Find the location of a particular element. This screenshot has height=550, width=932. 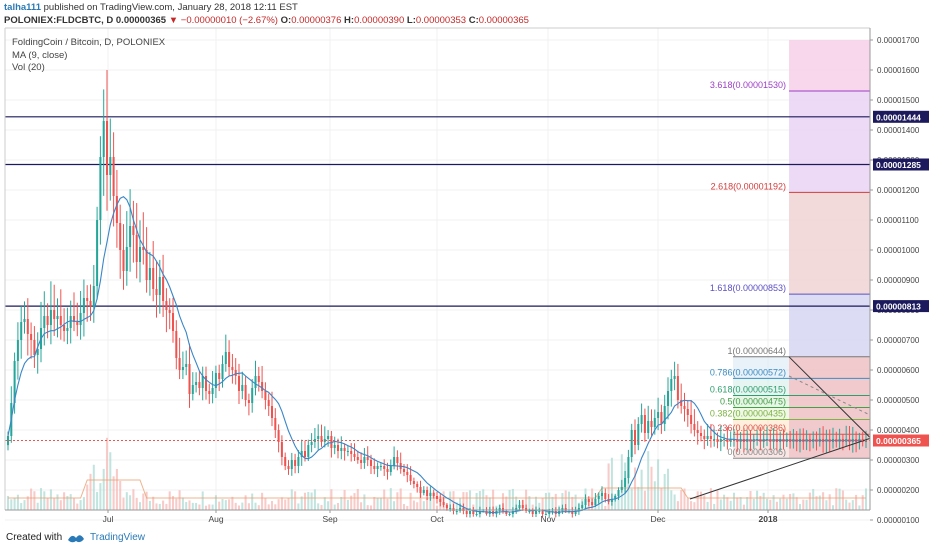

price-axis-label: 0.00001200 is located at coordinates (898, 190).